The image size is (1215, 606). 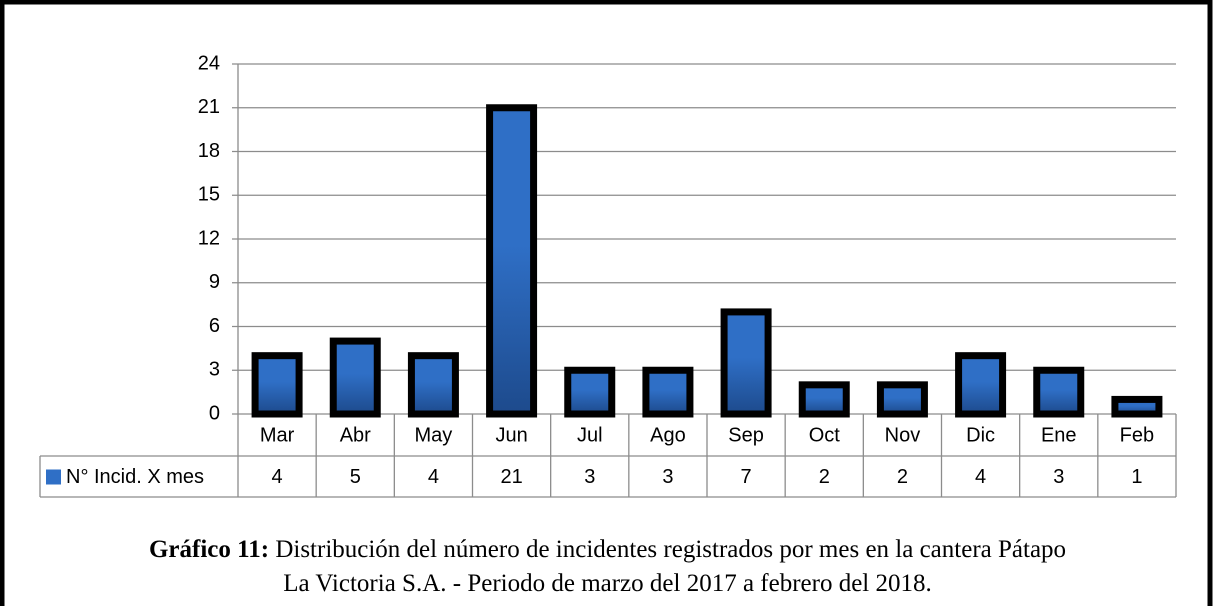 What do you see at coordinates (214, 282) in the screenshot?
I see `y-tick-label: 9` at bounding box center [214, 282].